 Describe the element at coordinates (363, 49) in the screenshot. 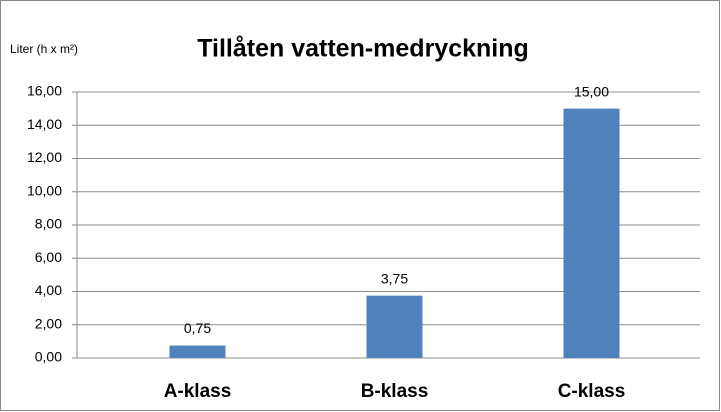

I see `chart-title: Tillåten vatten-medryckning` at that location.